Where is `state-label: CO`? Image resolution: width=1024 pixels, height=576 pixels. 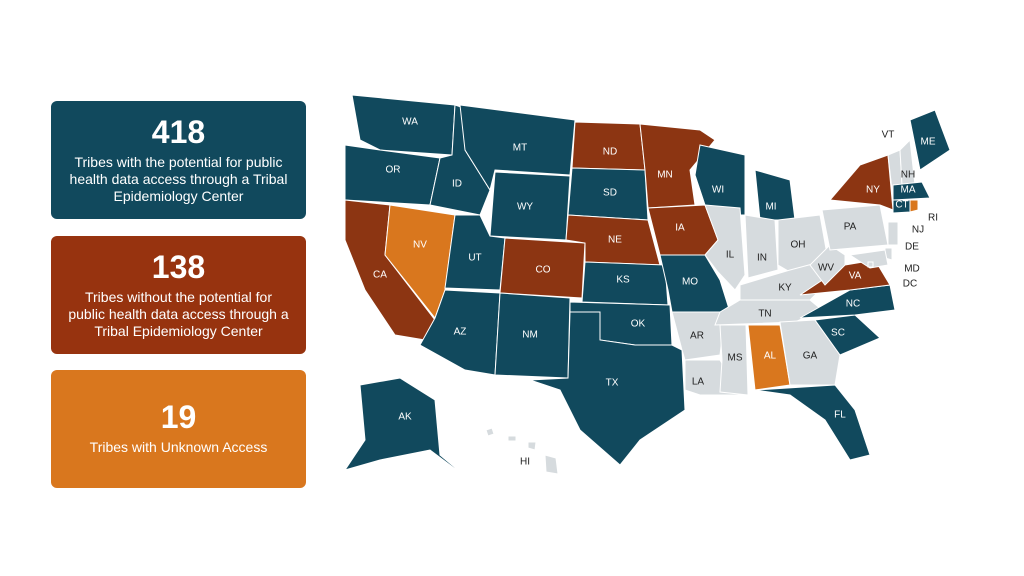
state-label: CO is located at coordinates (543, 270).